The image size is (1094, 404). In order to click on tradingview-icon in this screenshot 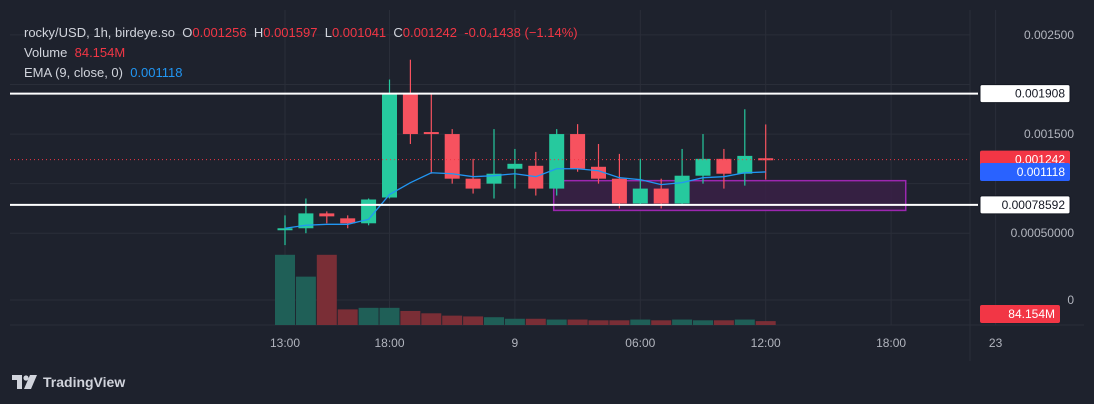, I will do `click(24, 382)`.